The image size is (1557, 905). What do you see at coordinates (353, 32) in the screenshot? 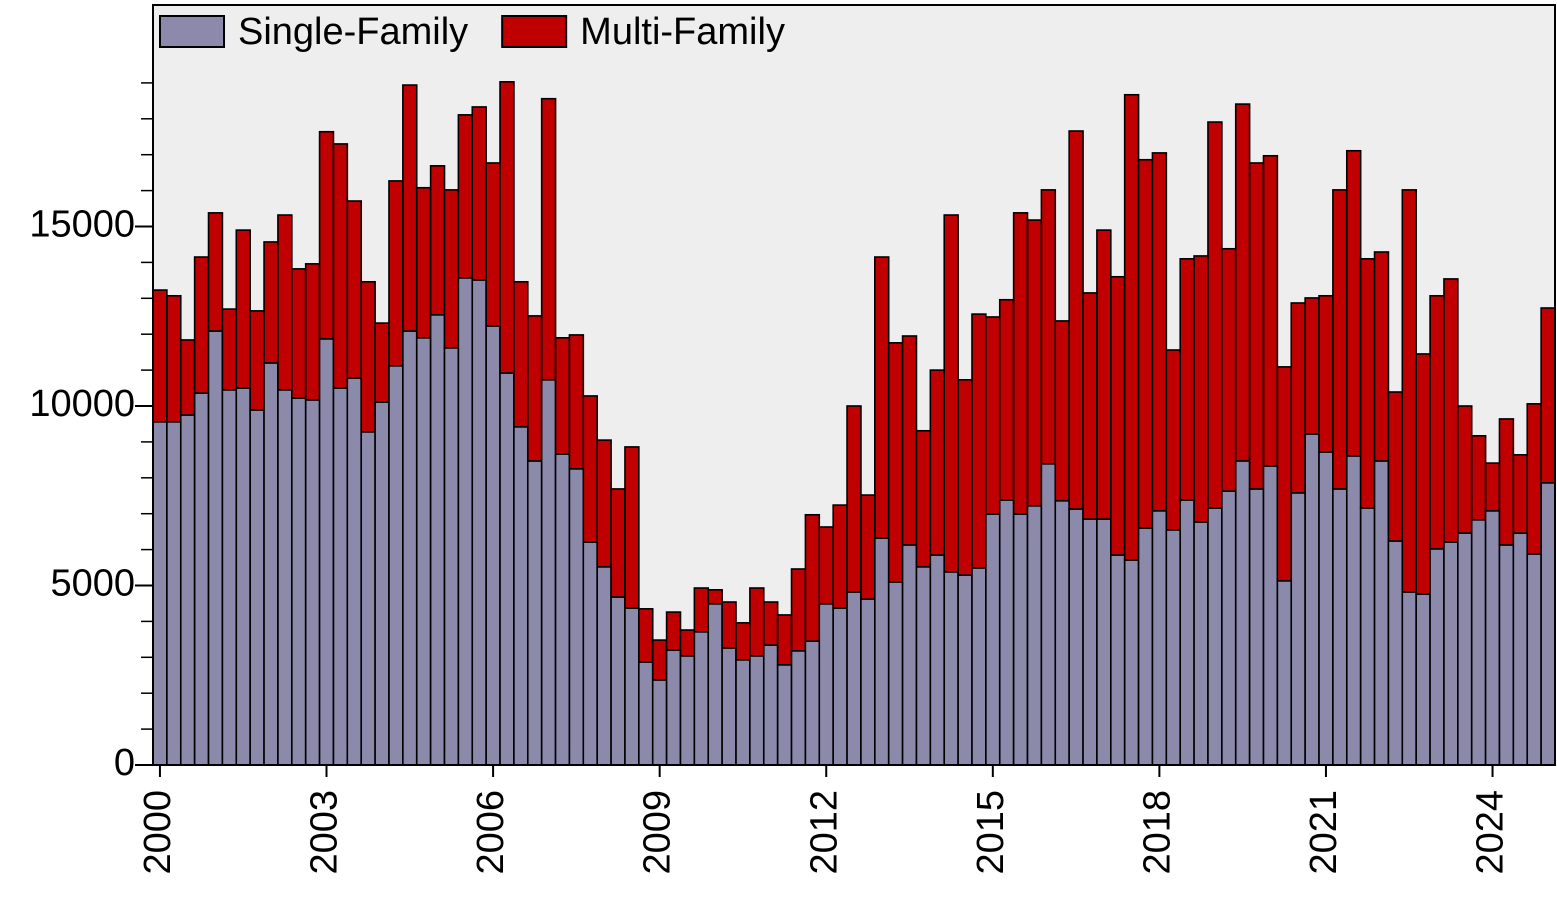
I see `legend-label: Single-Family` at bounding box center [353, 32].